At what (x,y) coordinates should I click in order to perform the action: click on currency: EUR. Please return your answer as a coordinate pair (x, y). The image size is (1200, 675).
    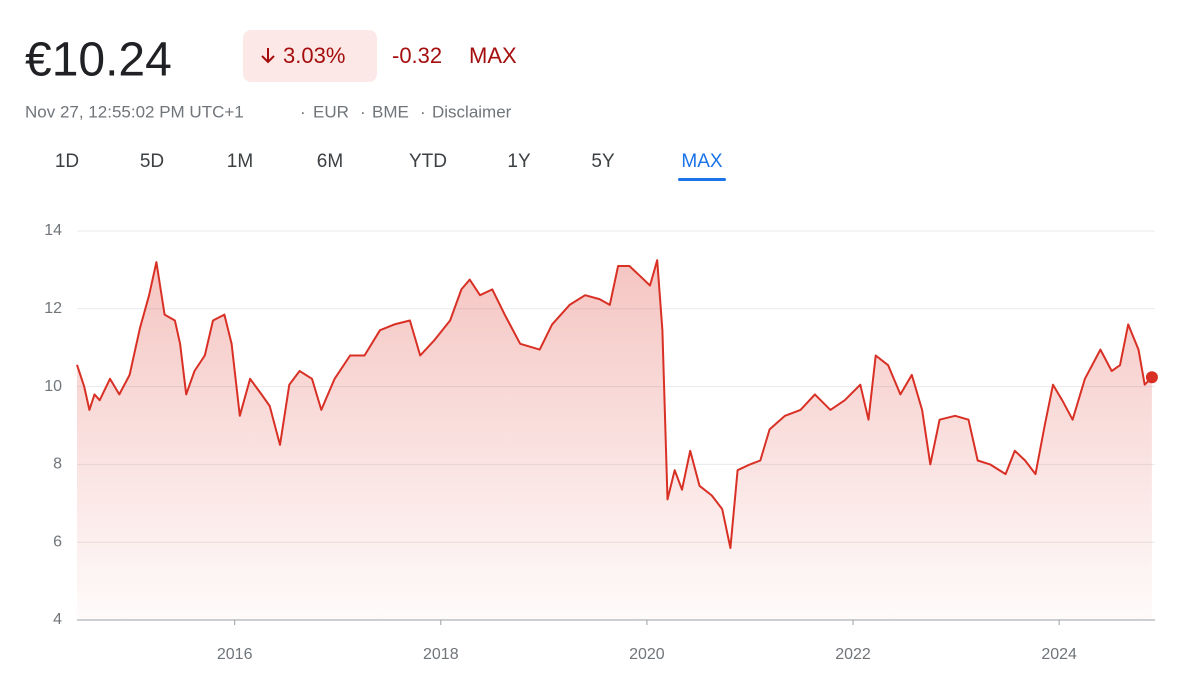
    Looking at the image, I should click on (331, 111).